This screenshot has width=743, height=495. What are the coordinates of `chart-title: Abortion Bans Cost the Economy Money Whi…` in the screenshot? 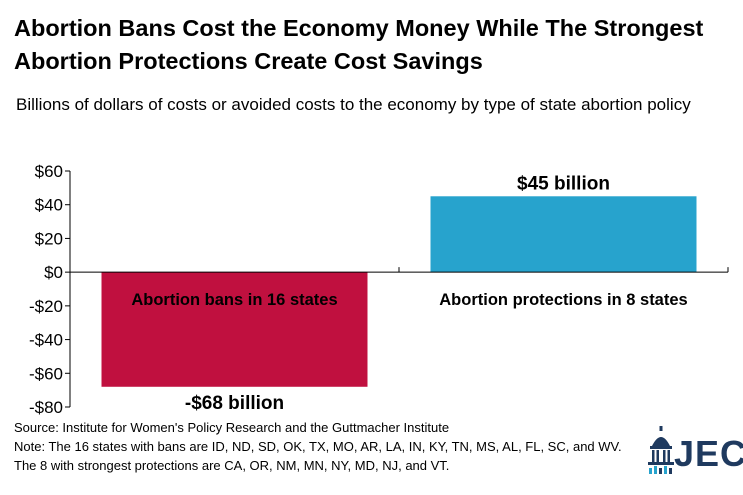 It's located at (359, 44).